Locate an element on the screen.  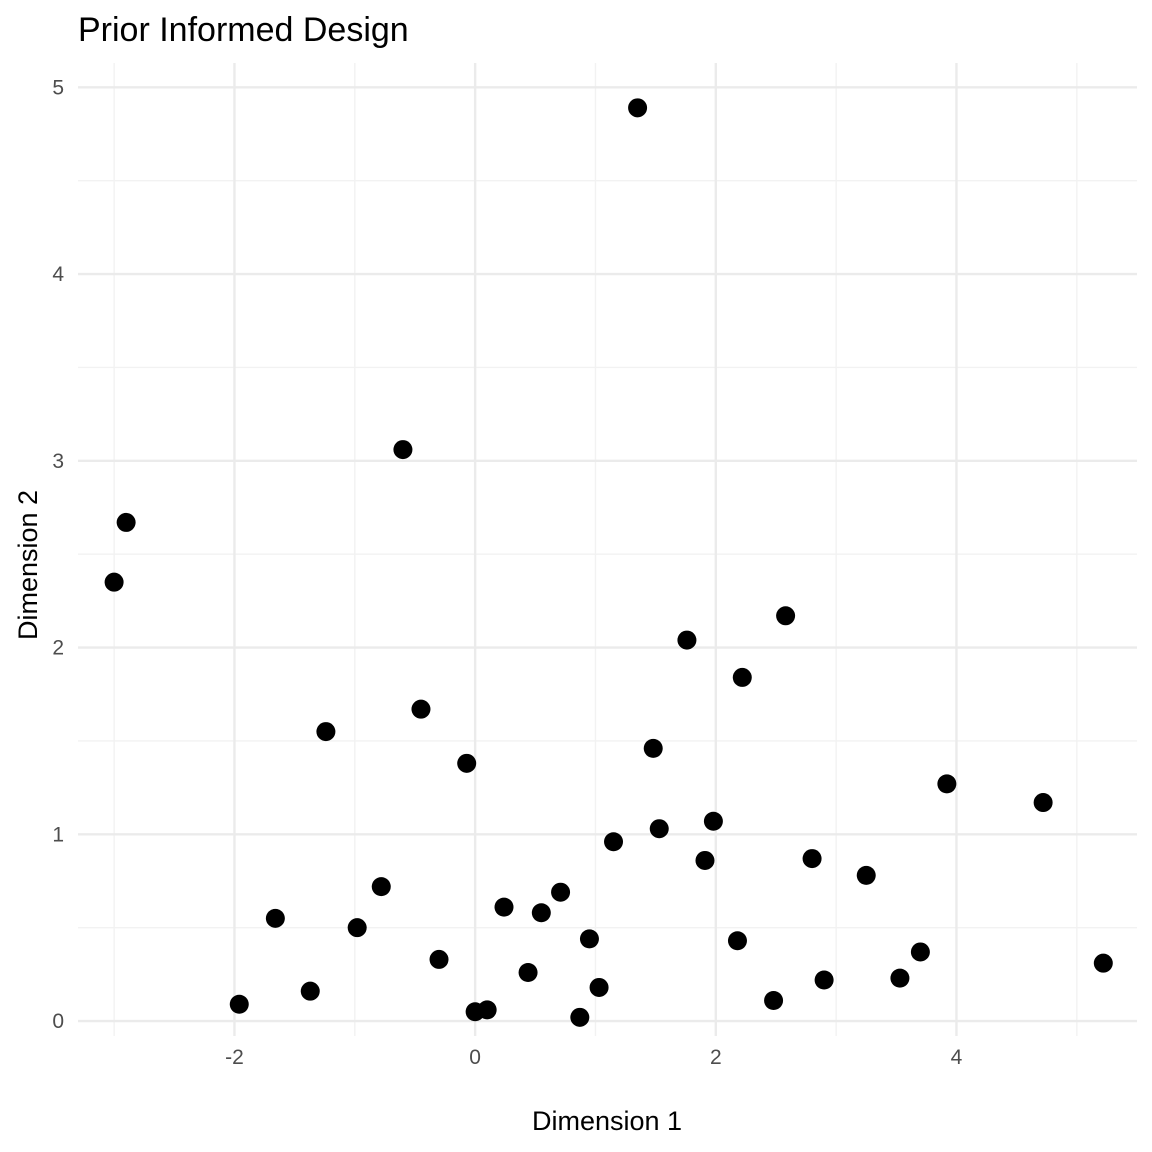
y-tick-label: 1 is located at coordinates (58, 834).